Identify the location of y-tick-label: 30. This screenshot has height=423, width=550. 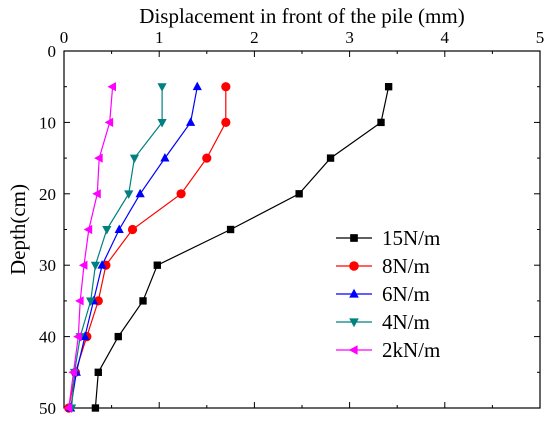
(47, 265).